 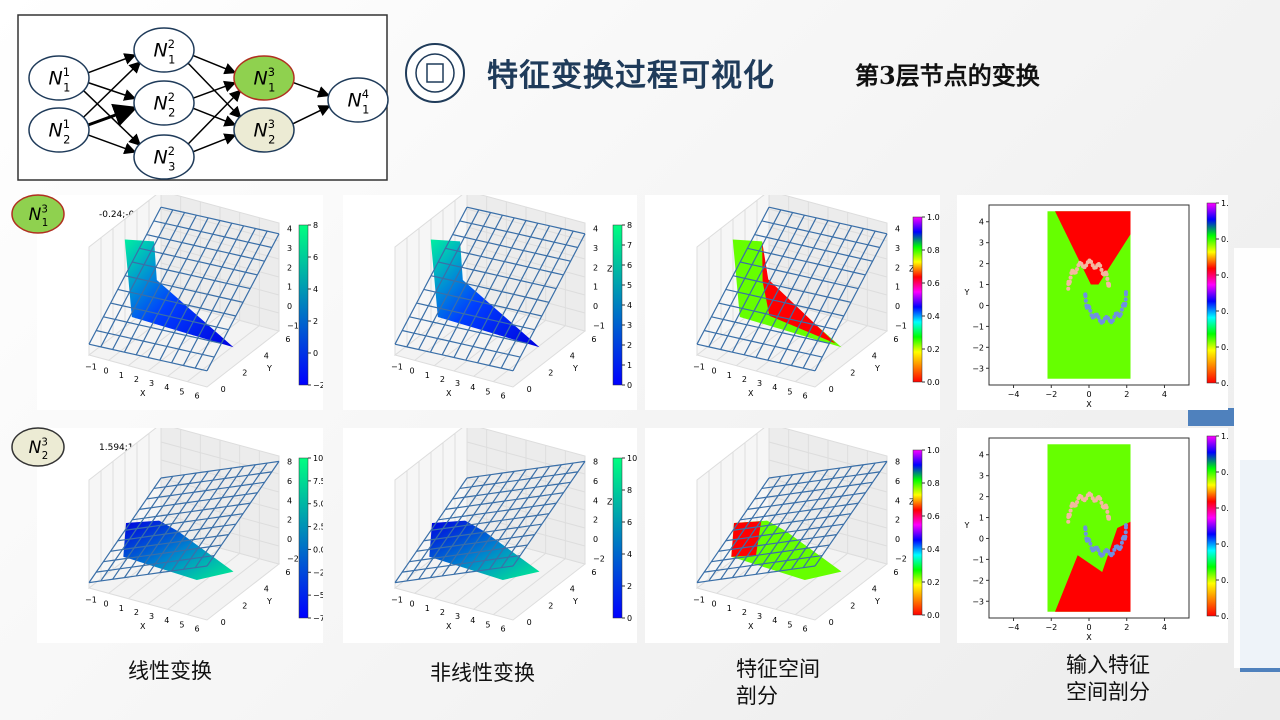 I want to click on plot: −4 −2 0 2 4 −3 −2 −1 0 1 2 3 4 X Y 0.0 0.2 0.4 0.6 0.8 1.0, so click(x=1092, y=535).